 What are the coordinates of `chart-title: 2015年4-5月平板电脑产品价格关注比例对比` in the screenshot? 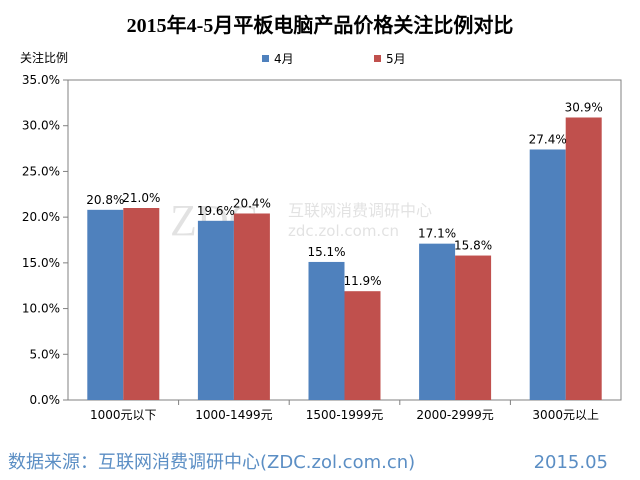 It's located at (320, 25).